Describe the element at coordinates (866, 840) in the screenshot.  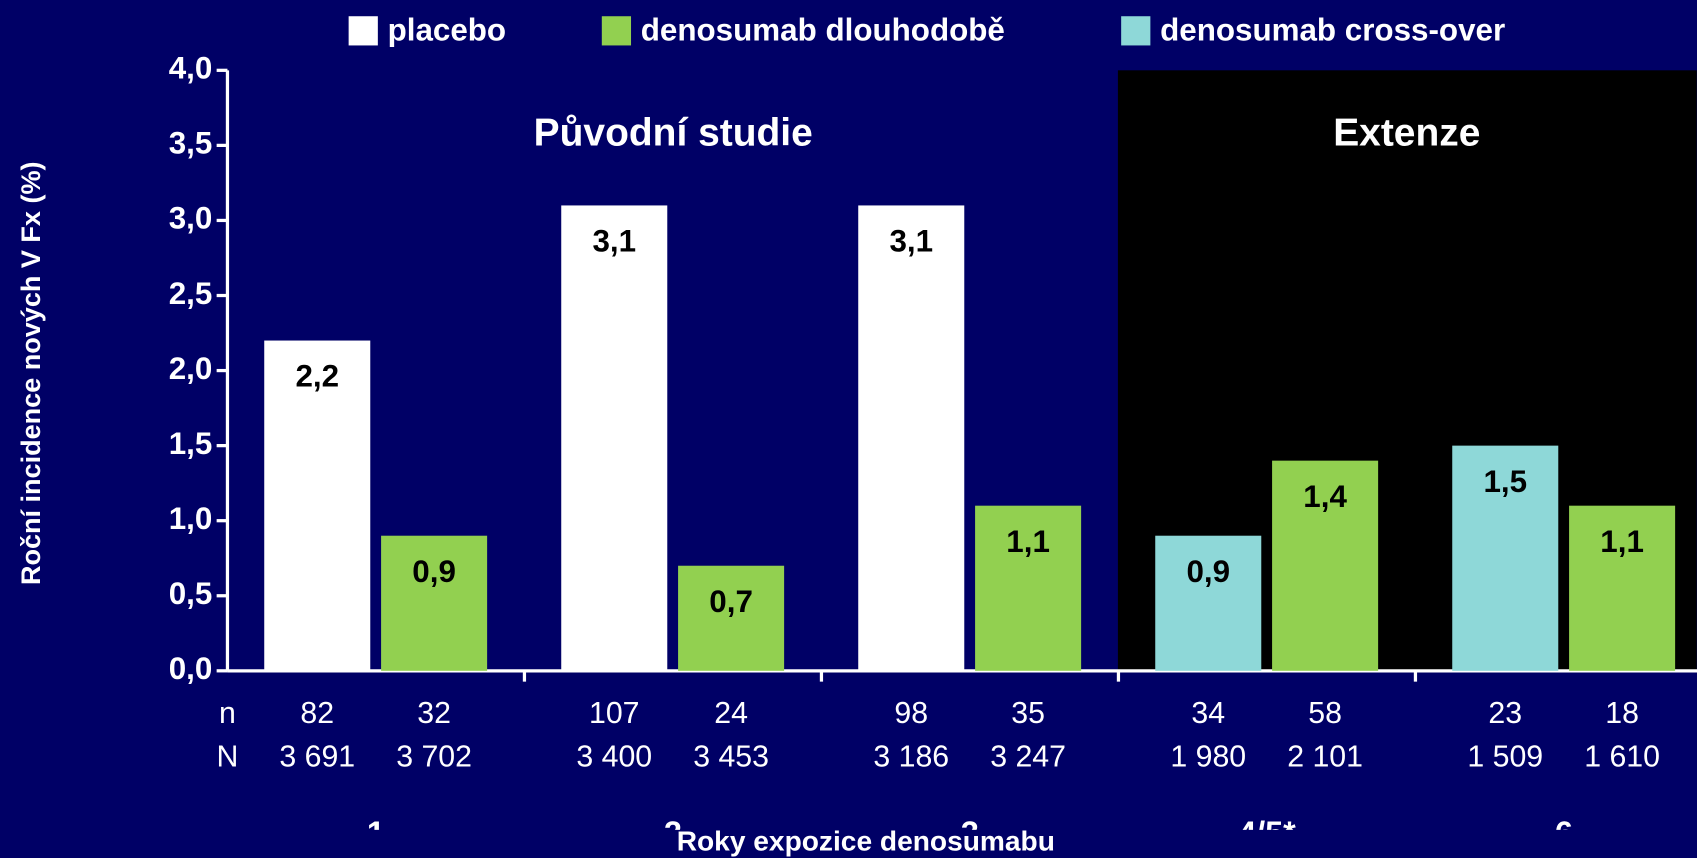
I see `x-axis-title: Roky expozice denosumabu` at that location.